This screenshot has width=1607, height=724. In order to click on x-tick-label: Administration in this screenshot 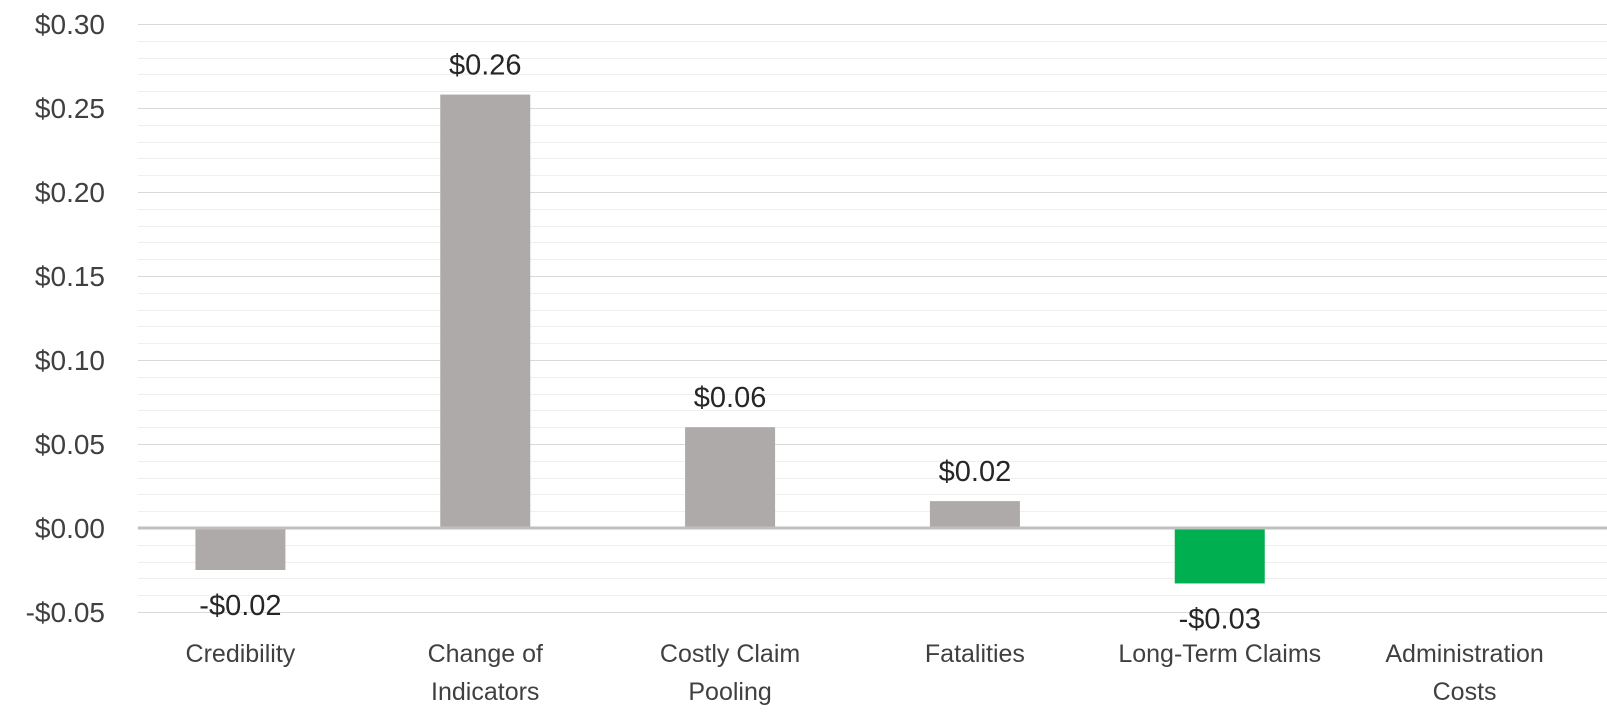, I will do `click(1464, 654)`.